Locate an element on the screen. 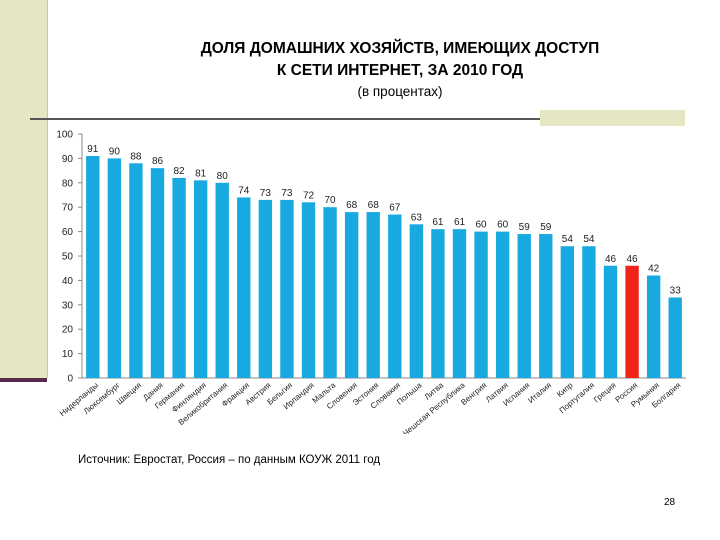 Image resolution: width=720 pixels, height=540 pixels. data-label: 33 is located at coordinates (676, 290).